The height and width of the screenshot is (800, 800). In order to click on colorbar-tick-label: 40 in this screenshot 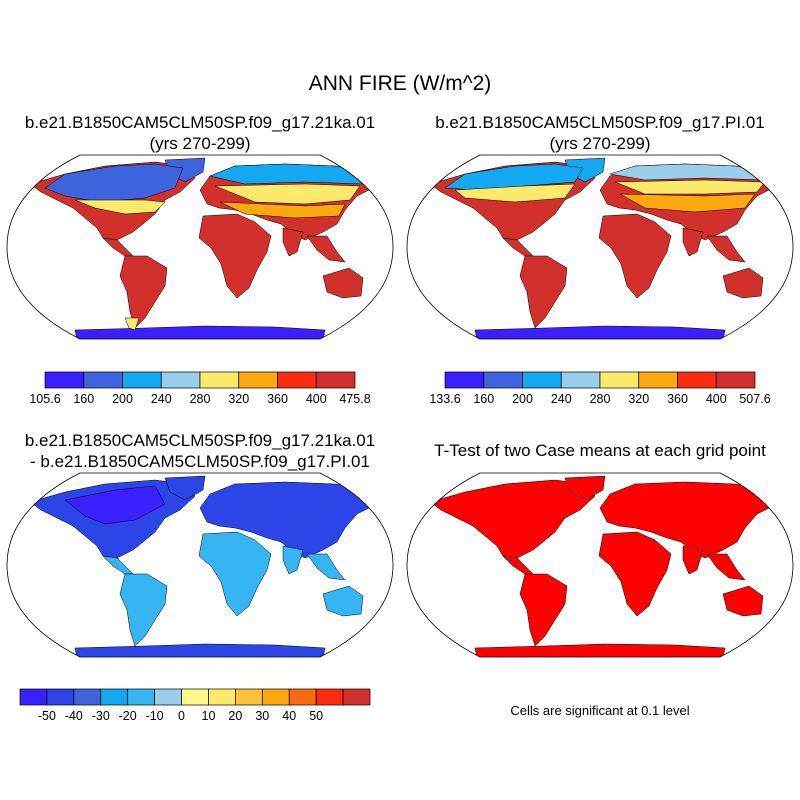, I will do `click(289, 716)`.